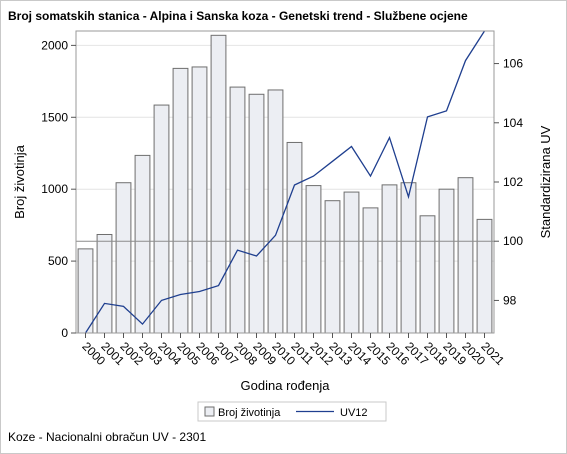 The height and width of the screenshot is (454, 567). I want to click on x-axis-label: Godina rođenja, so click(286, 385).